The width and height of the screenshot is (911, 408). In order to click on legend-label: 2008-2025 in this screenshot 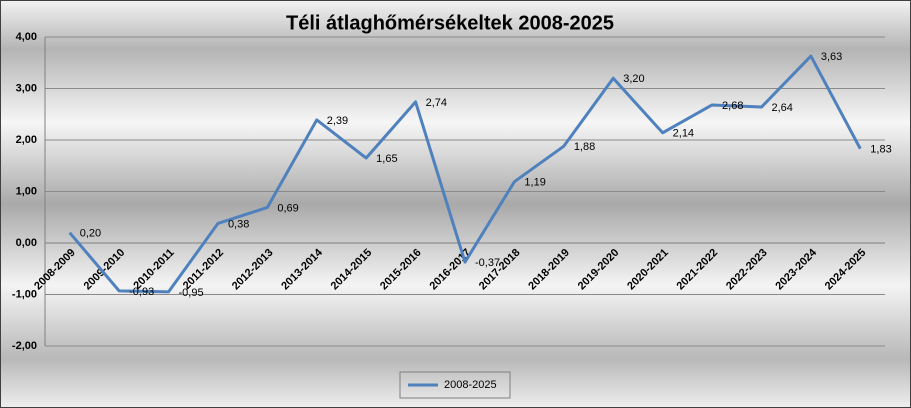, I will do `click(470, 385)`.